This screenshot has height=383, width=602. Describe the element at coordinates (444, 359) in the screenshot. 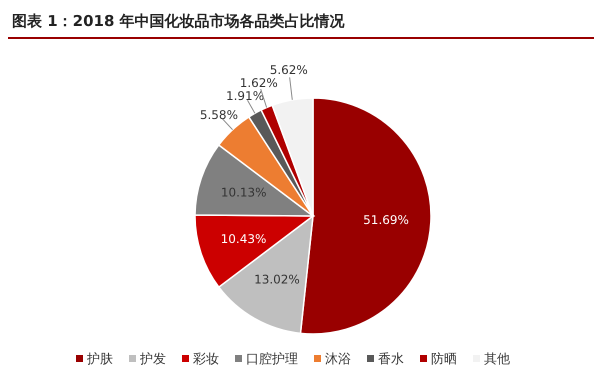

I see `legend-label: 防晒` at that location.